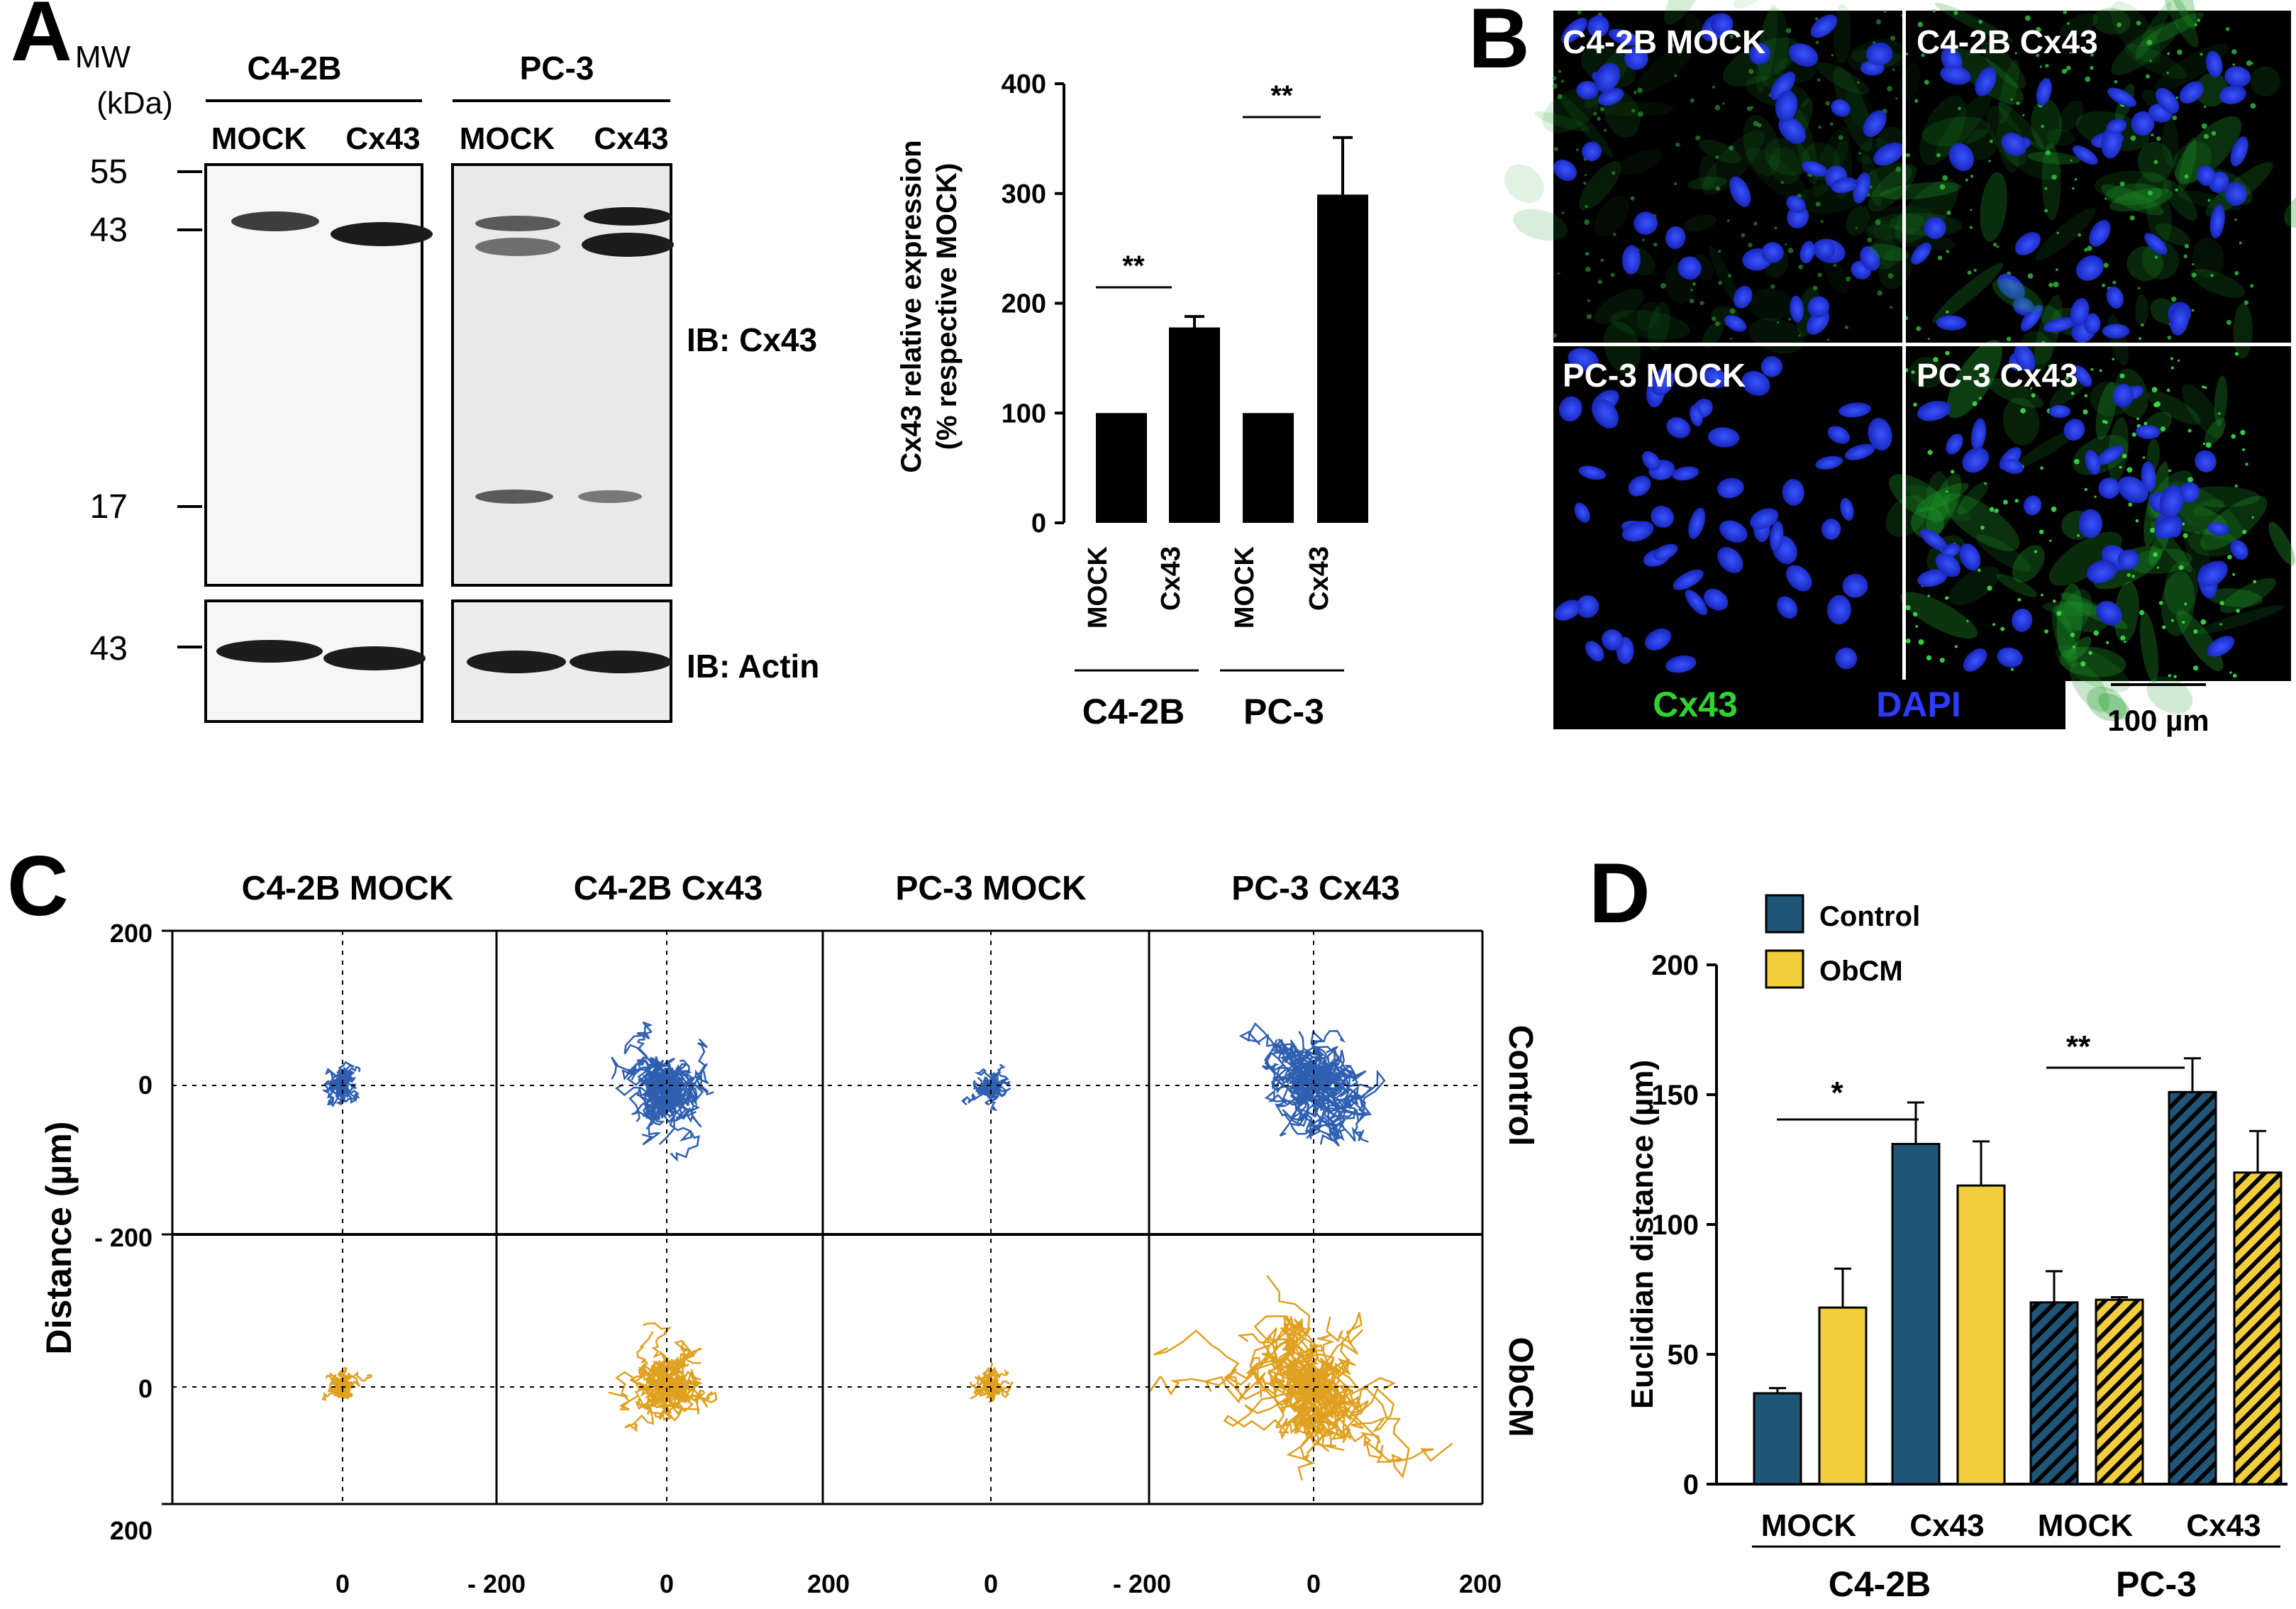  What do you see at coordinates (1620, 893) in the screenshot?
I see `panel-letter-d: D` at bounding box center [1620, 893].